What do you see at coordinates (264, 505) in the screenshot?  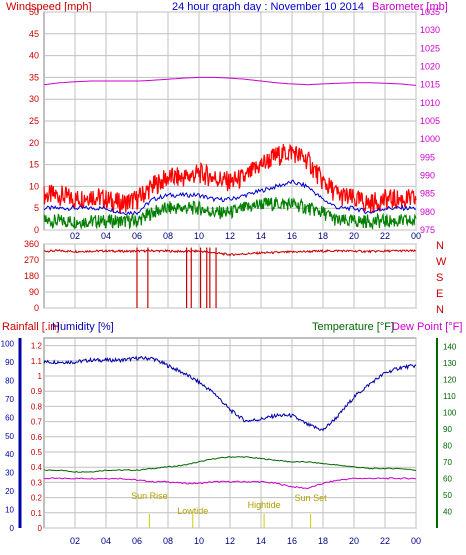 I see `event-label: Hightide` at bounding box center [264, 505].